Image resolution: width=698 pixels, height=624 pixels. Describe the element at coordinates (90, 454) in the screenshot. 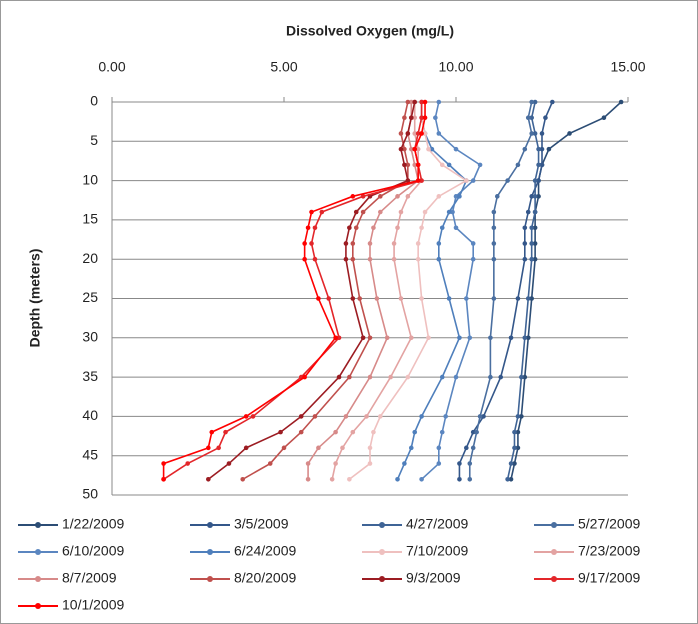

I see `y-tick-label: 45` at that location.